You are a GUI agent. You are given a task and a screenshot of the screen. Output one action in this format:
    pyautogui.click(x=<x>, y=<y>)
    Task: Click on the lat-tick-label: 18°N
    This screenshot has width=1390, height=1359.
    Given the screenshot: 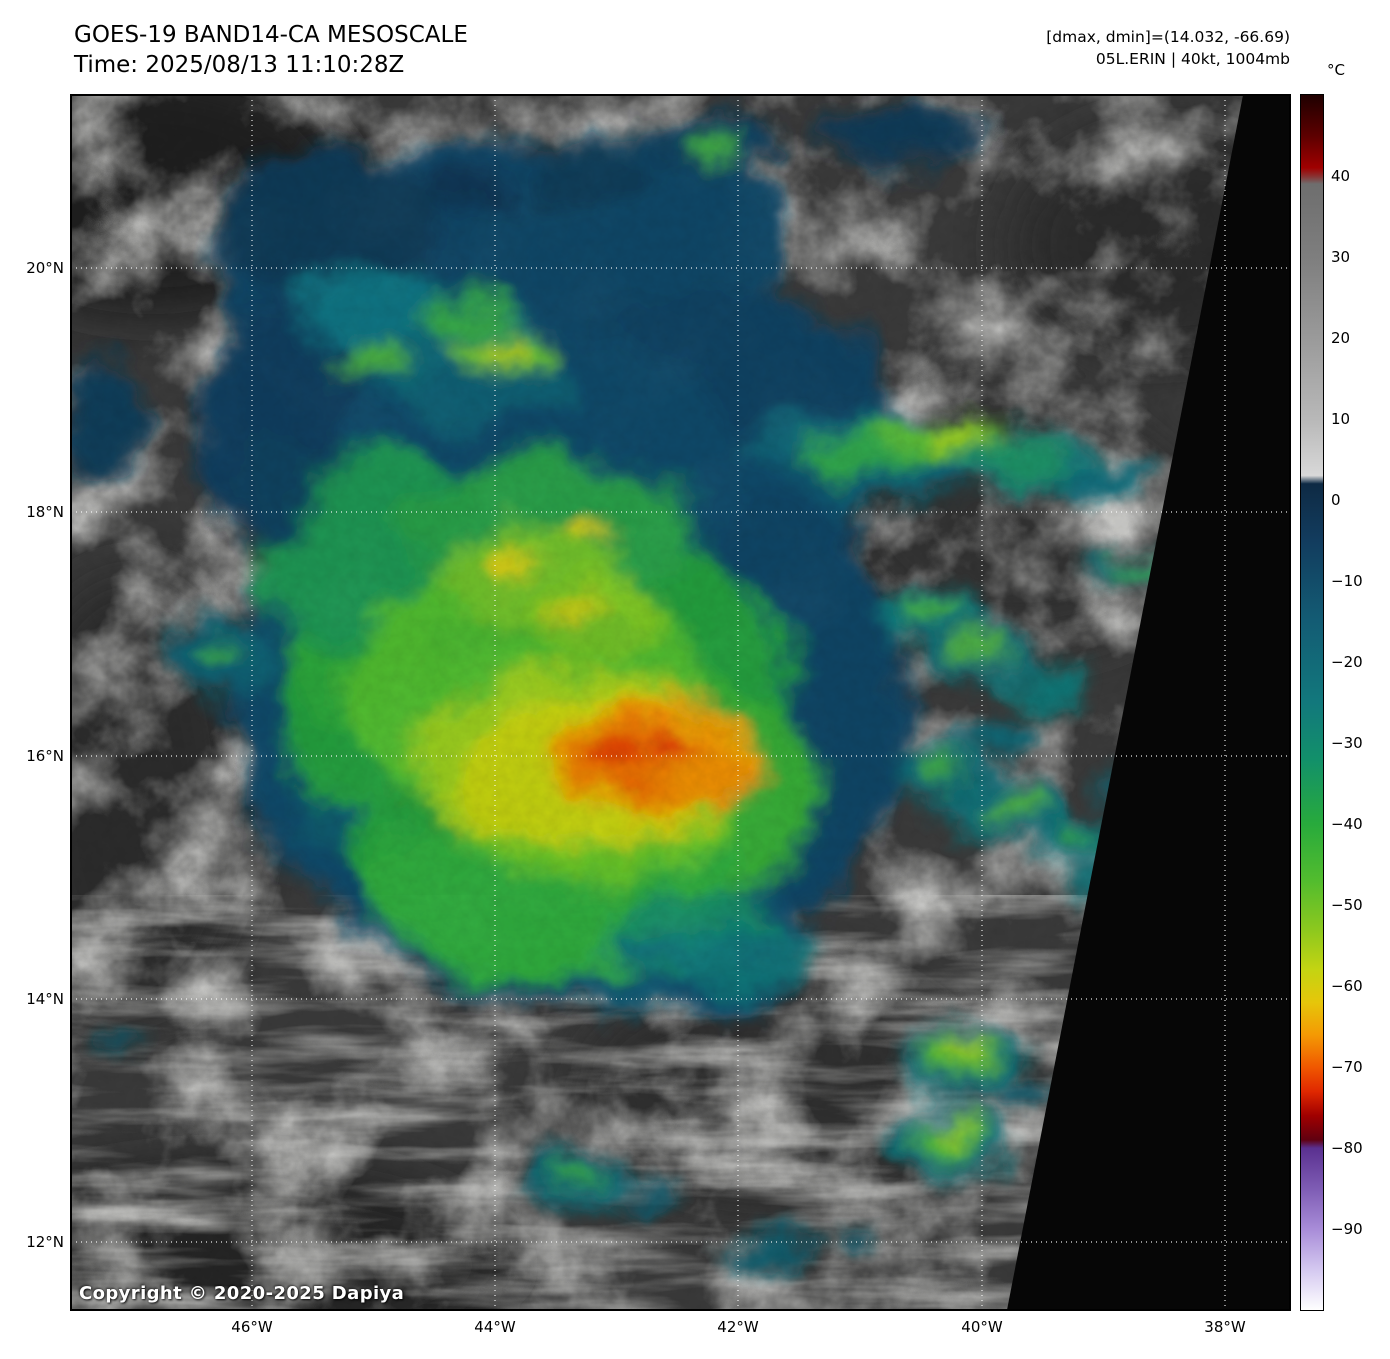 What is the action you would take?
    pyautogui.click(x=45, y=512)
    